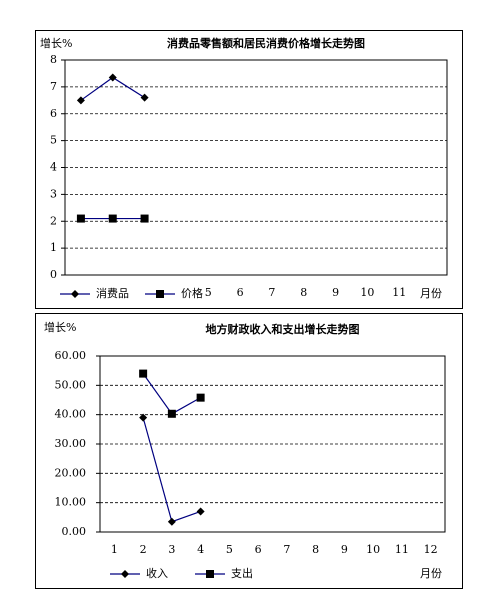 The height and width of the screenshot is (613, 499). I want to click on y-tick-label: 8, so click(53, 59).